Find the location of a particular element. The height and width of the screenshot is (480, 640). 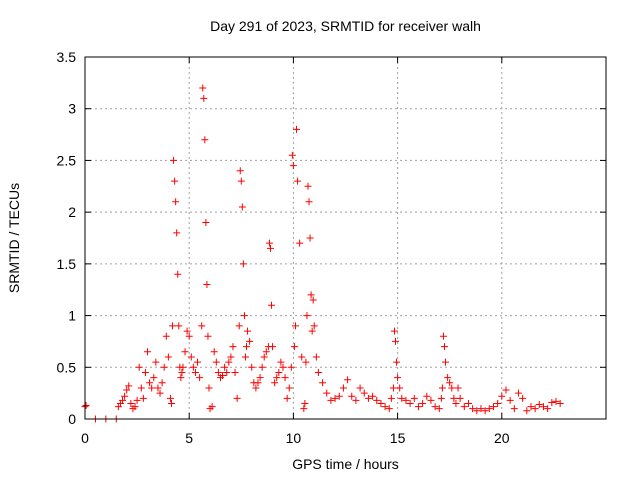

y-tick-label: 0.5 is located at coordinates (67, 367).